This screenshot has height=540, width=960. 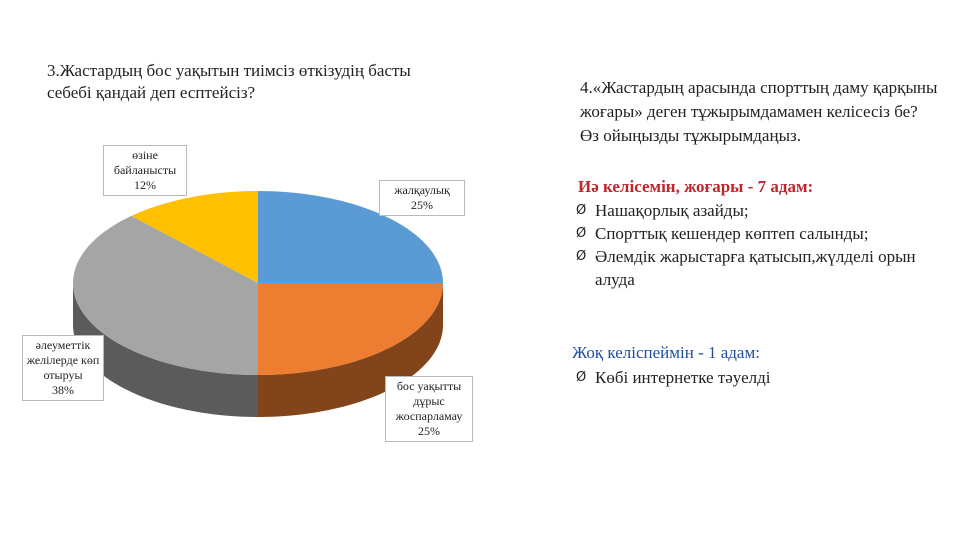 What do you see at coordinates (761, 210) in the screenshot?
I see `list-item: Ø Нашақорлық азайды;` at bounding box center [761, 210].